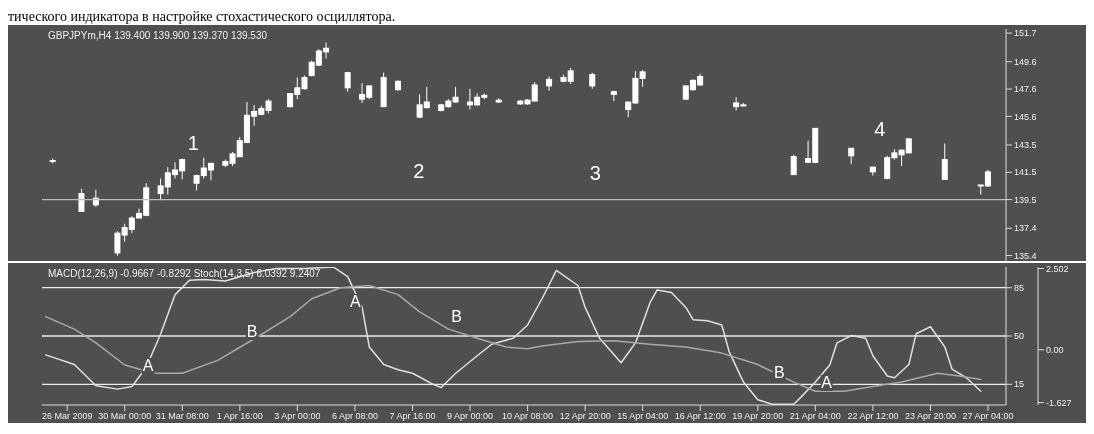 The image size is (1094, 434). I want to click on x-tick-label: 15 Apr 04:00, so click(643, 416).